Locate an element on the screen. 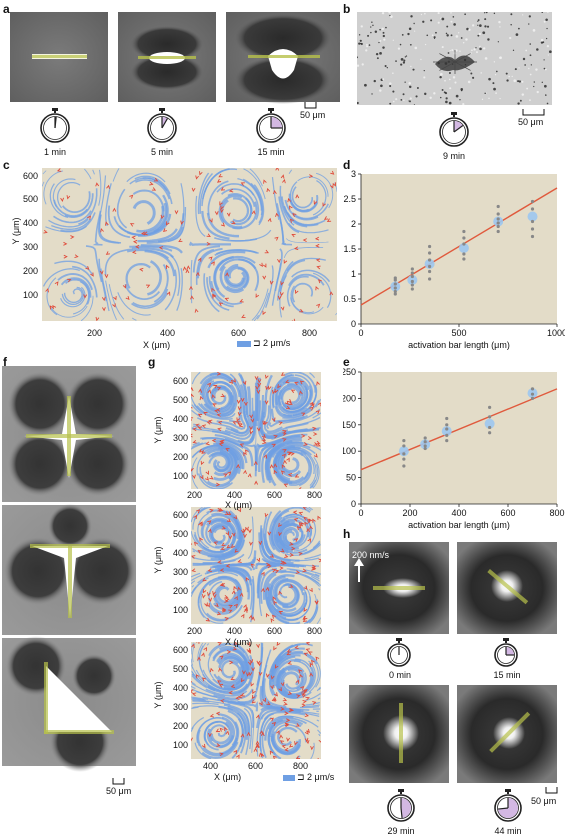 This screenshot has width=565, height=840. flow-field-g-cross is located at coordinates (256, 430).